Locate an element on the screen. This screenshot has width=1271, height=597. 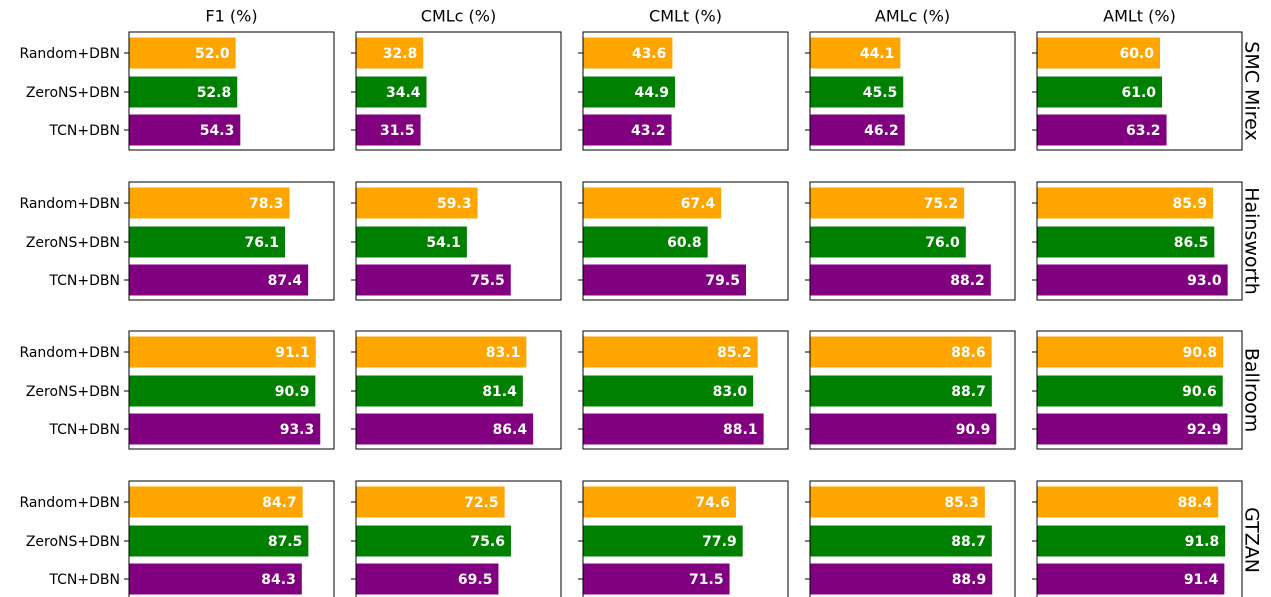
value-label: 75.2 is located at coordinates (941, 204).